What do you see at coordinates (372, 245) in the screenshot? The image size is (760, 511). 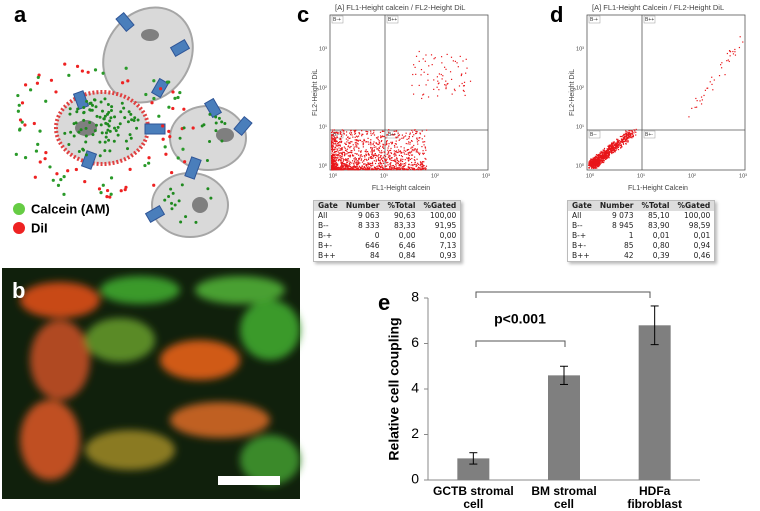 I see `table-cell: 646` at bounding box center [372, 245].